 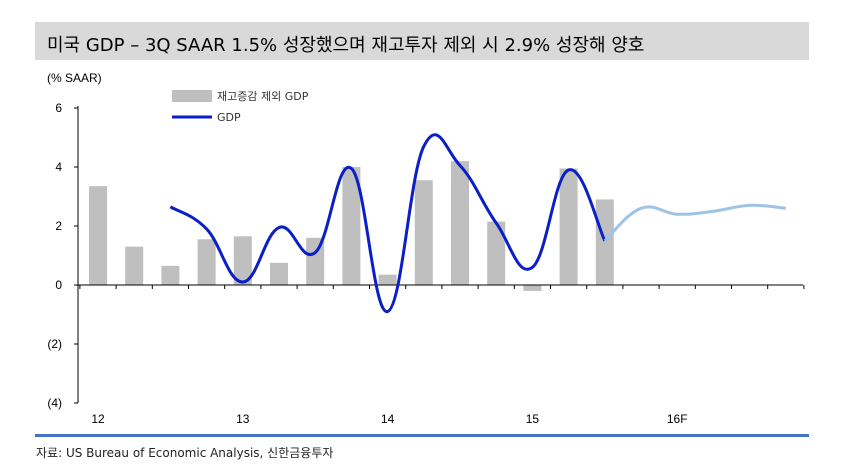 What do you see at coordinates (58, 226) in the screenshot?
I see `y-tick-label: 2` at bounding box center [58, 226].